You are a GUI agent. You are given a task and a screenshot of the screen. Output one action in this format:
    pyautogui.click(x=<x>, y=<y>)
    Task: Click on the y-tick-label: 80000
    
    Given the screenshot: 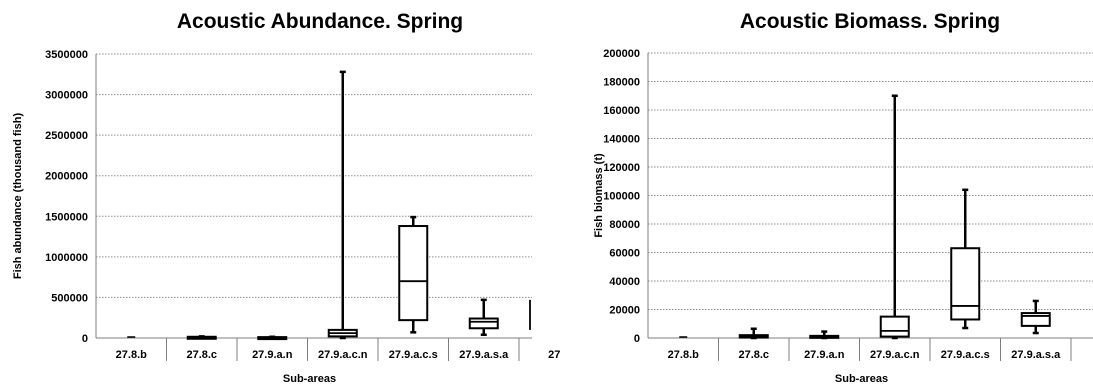 What is the action you would take?
    pyautogui.click(x=624, y=225)
    